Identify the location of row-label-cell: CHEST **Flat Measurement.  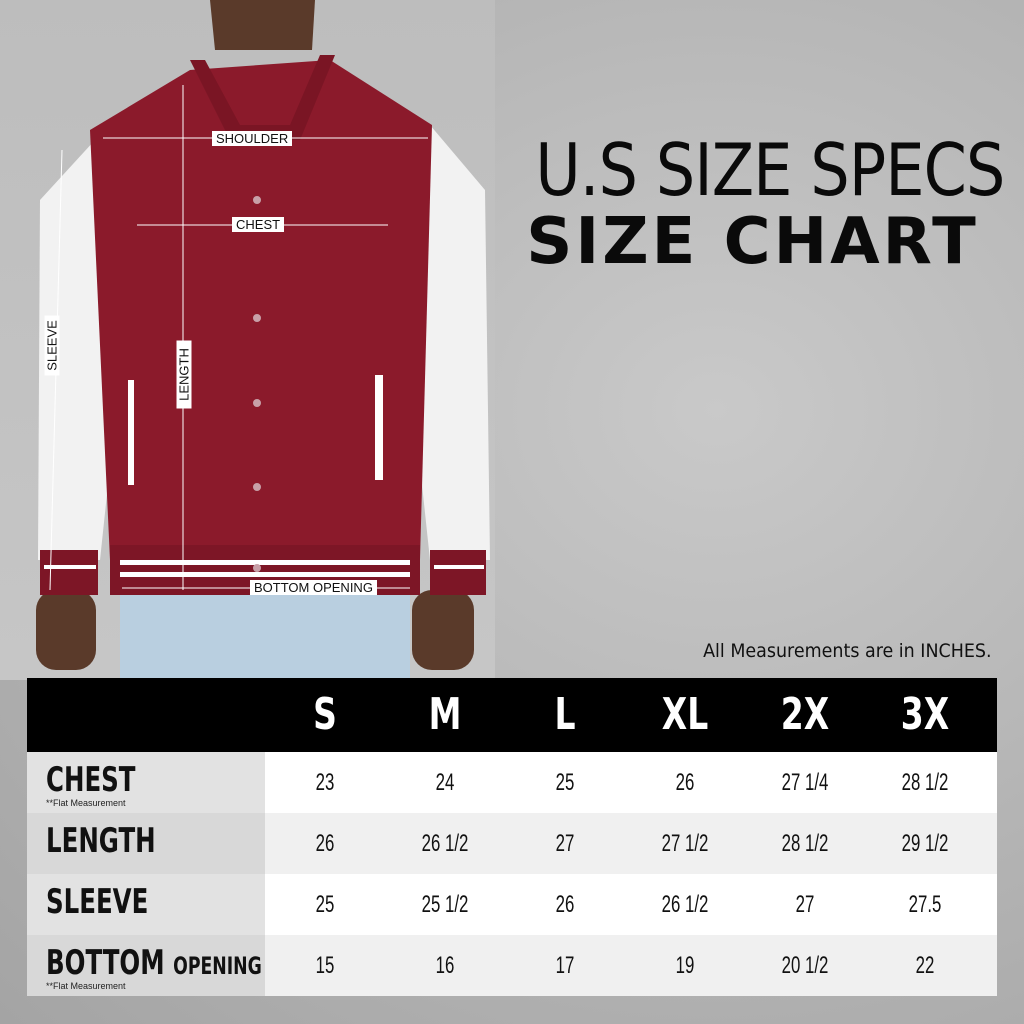
(146, 782).